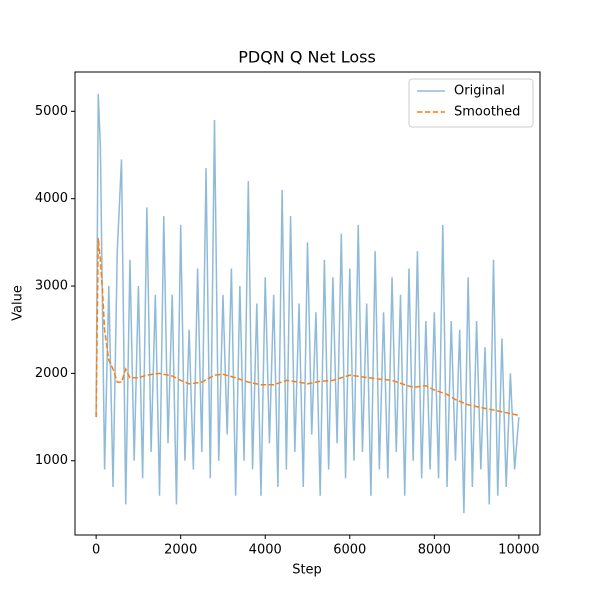 The height and width of the screenshot is (604, 600). What do you see at coordinates (180, 550) in the screenshot?
I see `x-tick-label: 2000` at bounding box center [180, 550].